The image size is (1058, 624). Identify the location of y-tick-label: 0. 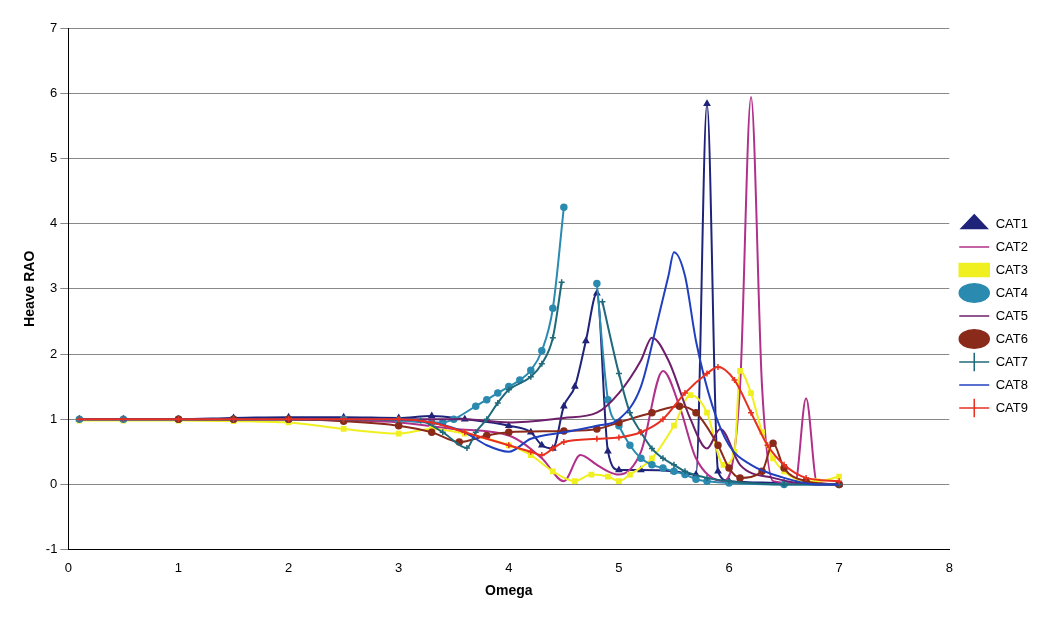
(54, 483).